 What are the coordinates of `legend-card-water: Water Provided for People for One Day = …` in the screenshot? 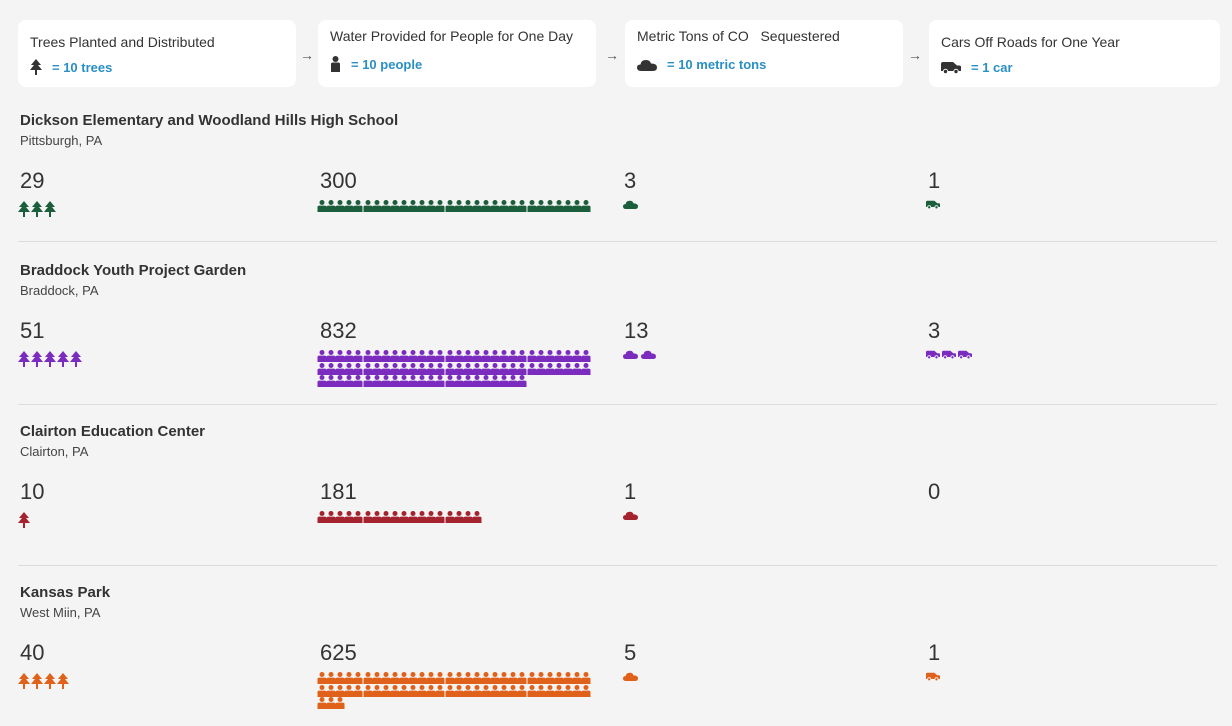 It's located at (457, 53).